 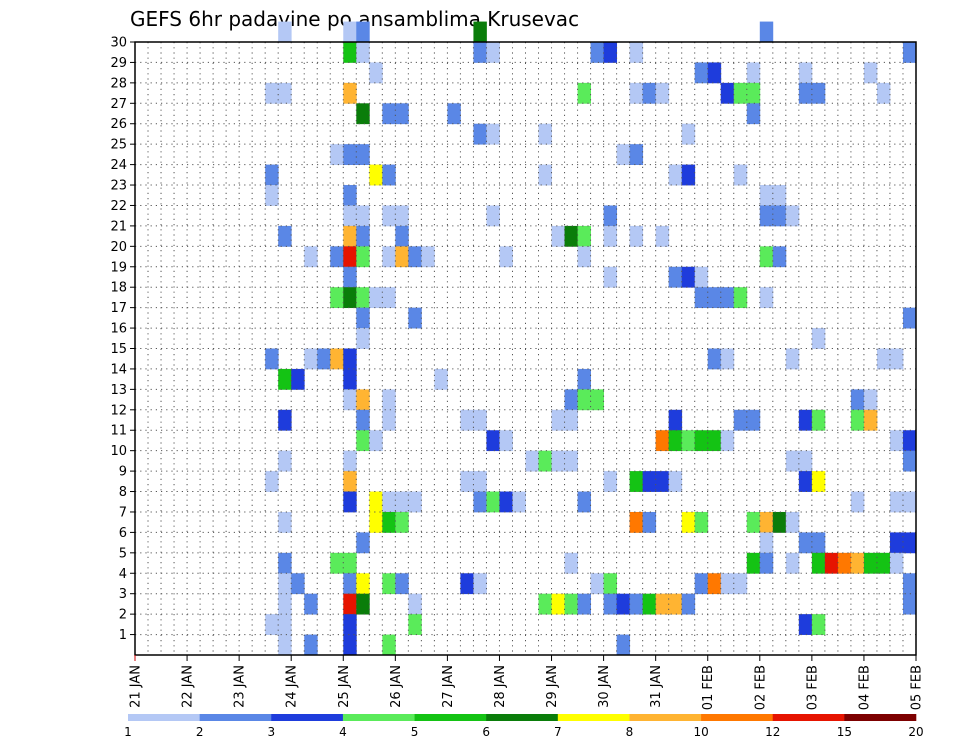 What do you see at coordinates (271, 732) in the screenshot?
I see `colorbar-label: 3` at bounding box center [271, 732].